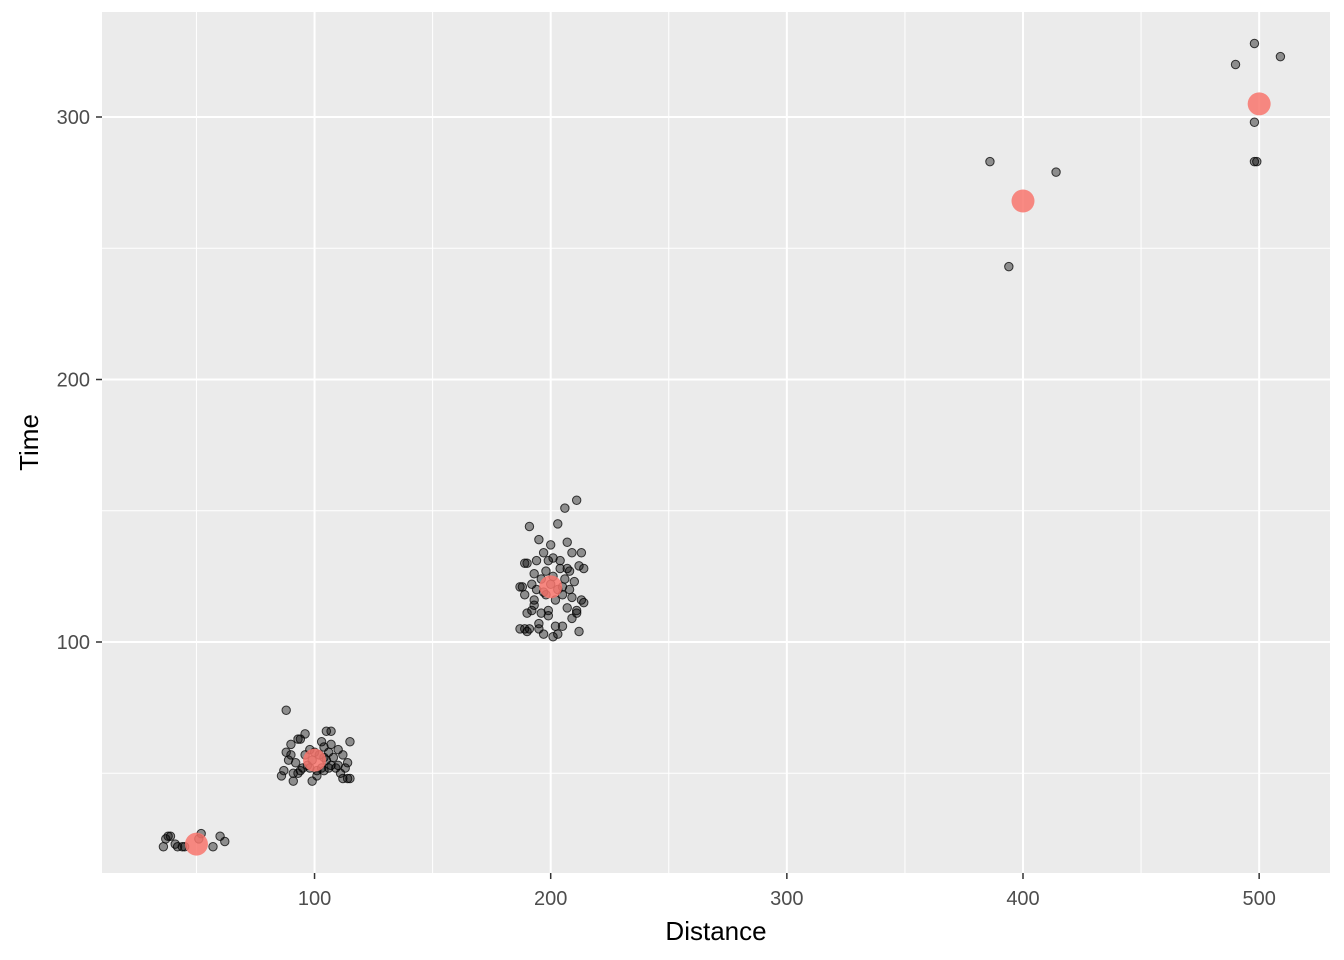  I want to click on y-tick-label: 100, so click(73, 643).